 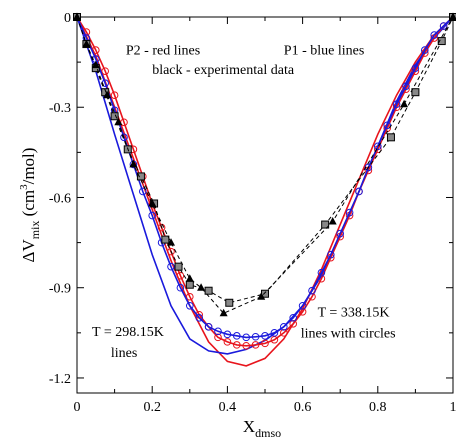 What do you see at coordinates (348, 333) in the screenshot?
I see `chart-annotation: lines with circles` at bounding box center [348, 333].